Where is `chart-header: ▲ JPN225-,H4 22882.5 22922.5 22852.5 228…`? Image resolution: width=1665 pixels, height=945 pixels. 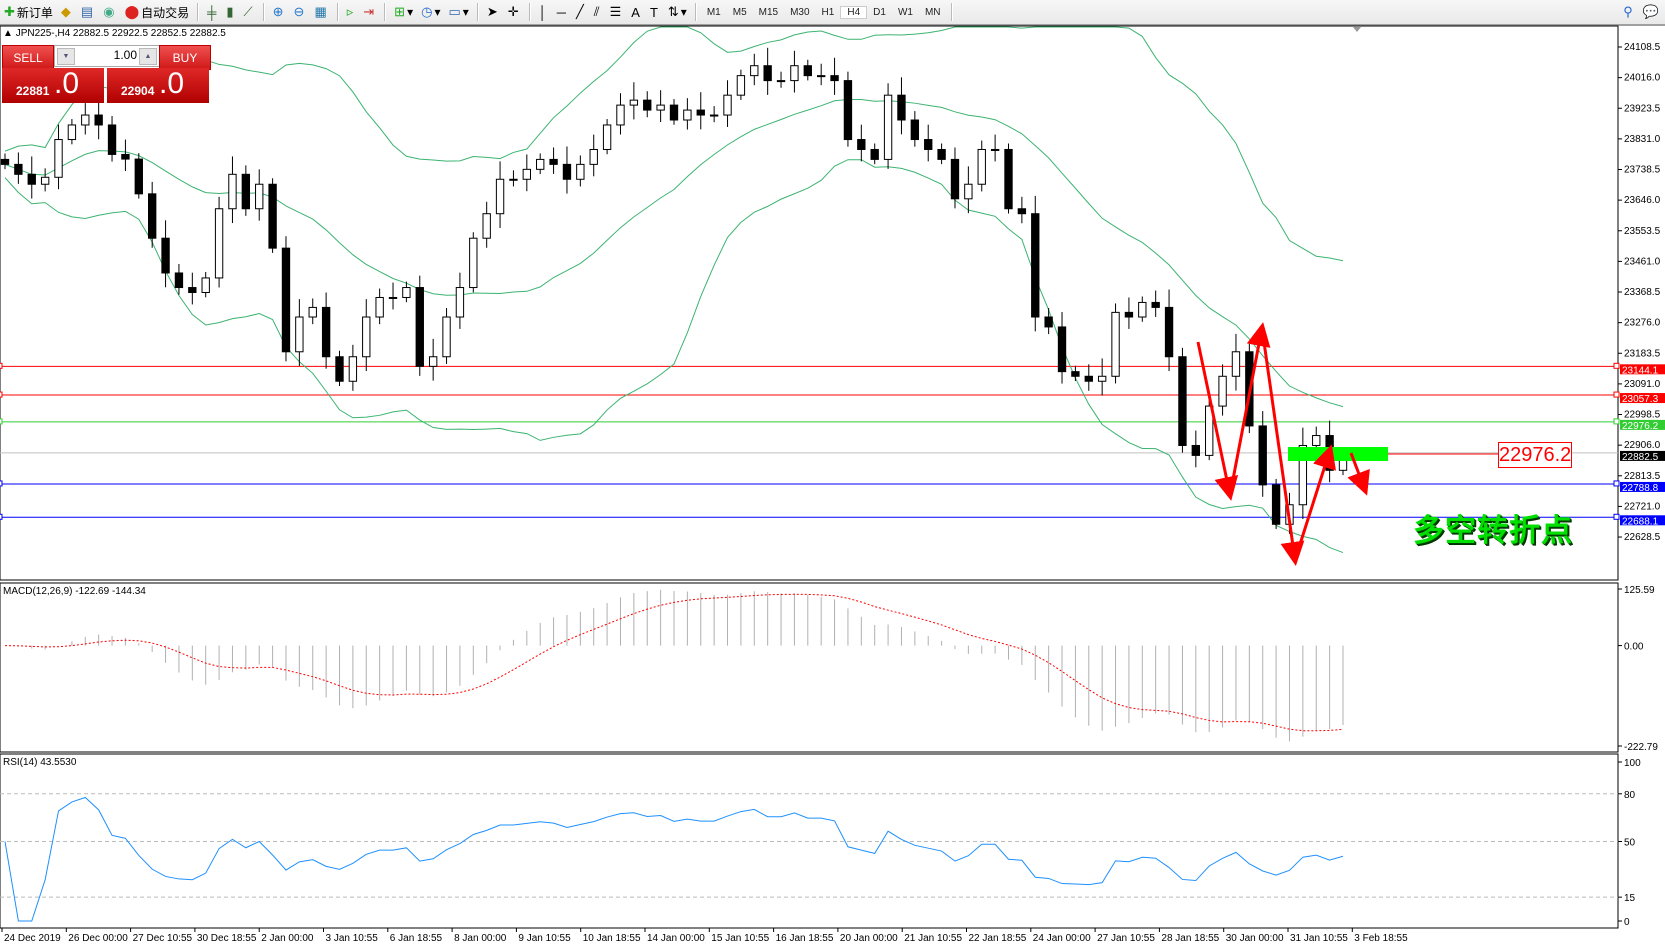 chart-header: ▲ JPN225-,H4 22882.5 22922.5 22852.5 228… is located at coordinates (114, 33).